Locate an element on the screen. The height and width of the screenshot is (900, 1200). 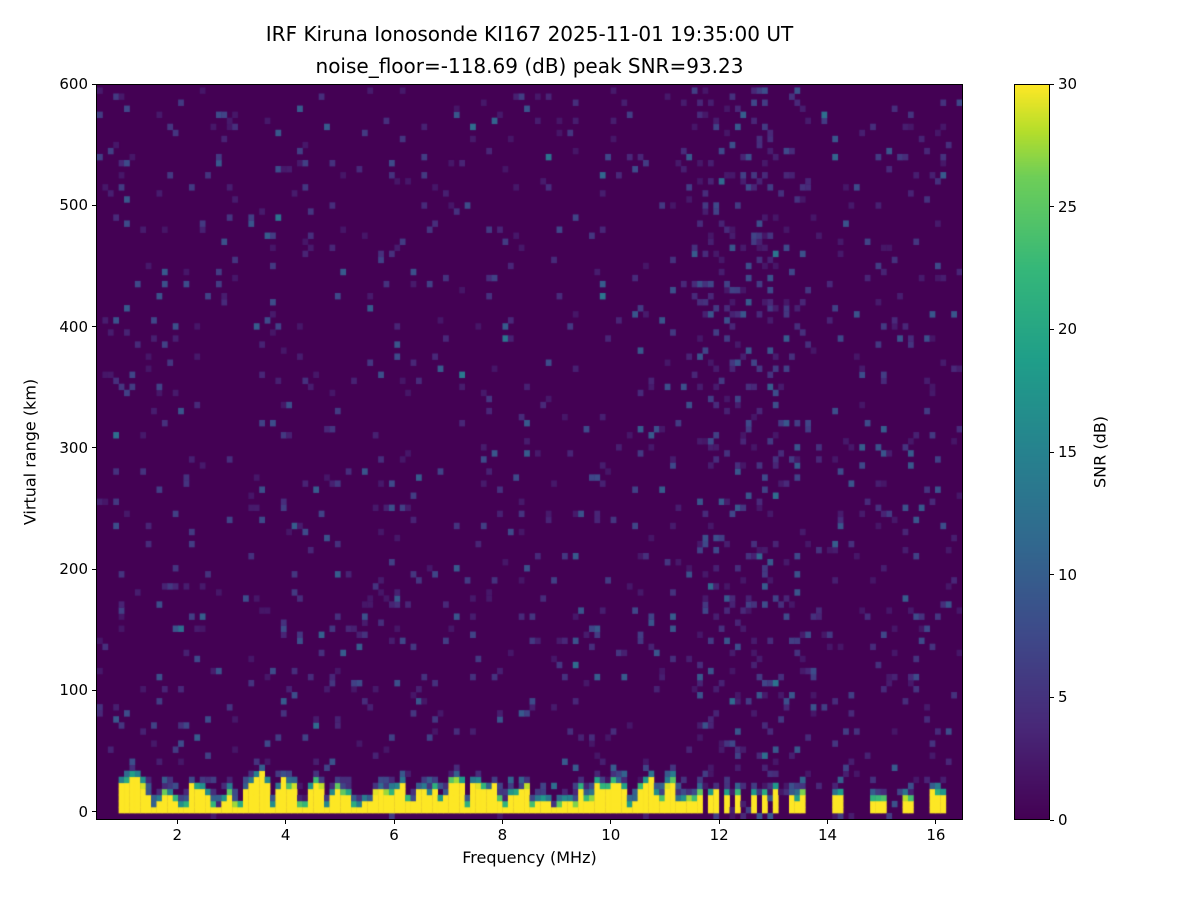
y-tick-label: 500 is located at coordinates (73, 205).